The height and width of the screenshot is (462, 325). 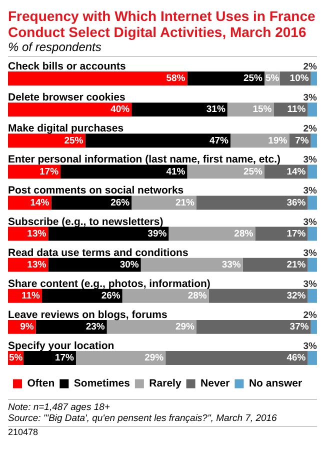 I want to click on data-label: 36%, so click(x=296, y=202).